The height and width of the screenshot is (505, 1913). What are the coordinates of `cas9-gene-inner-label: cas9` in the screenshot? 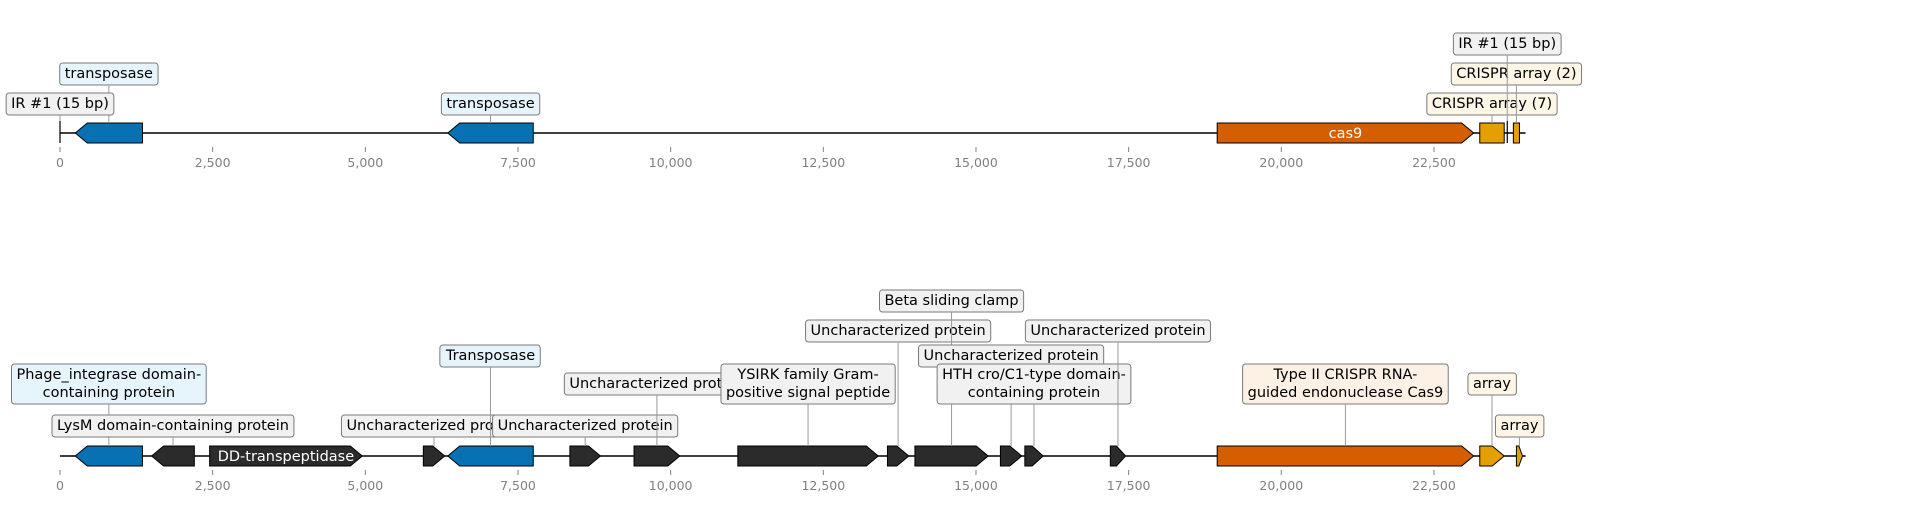 It's located at (1346, 134).